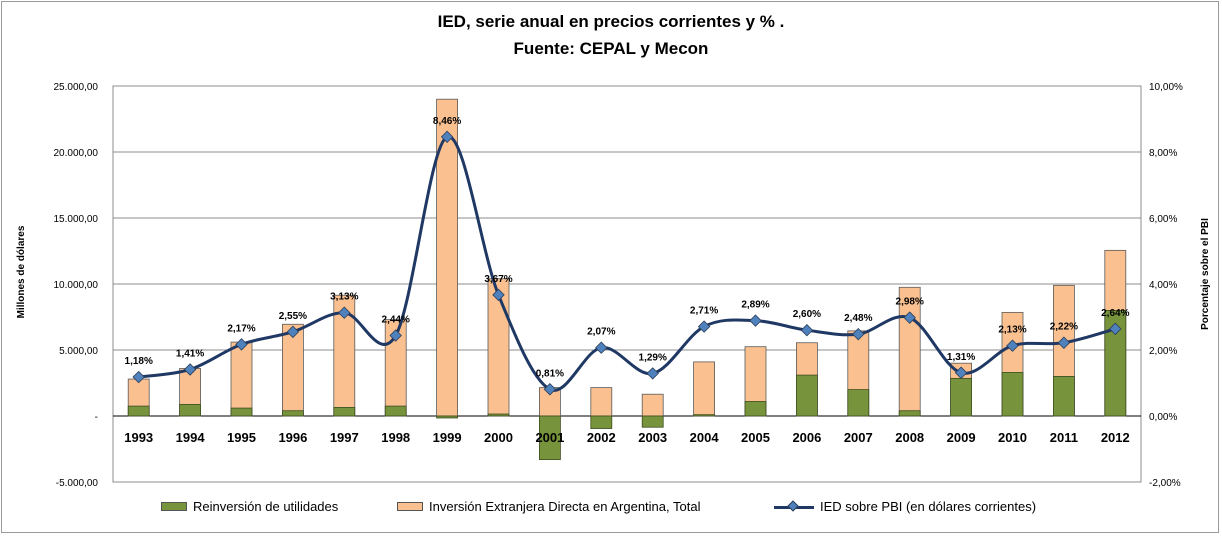  I want to click on x-tick-label: 1993, so click(138, 437).